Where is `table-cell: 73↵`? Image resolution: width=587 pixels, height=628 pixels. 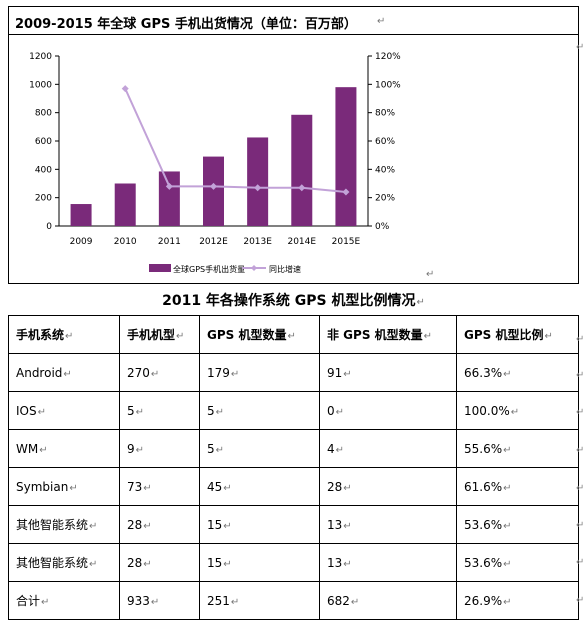
table-cell: 73↵ is located at coordinates (159, 486).